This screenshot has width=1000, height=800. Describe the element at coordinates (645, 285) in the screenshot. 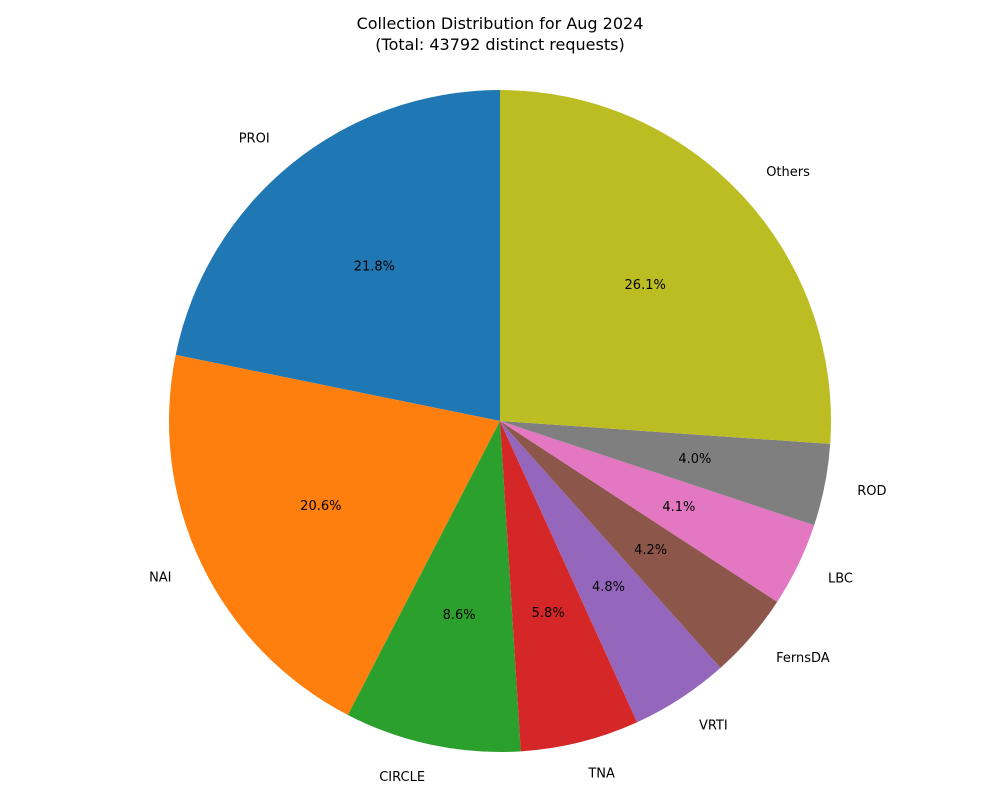

I see `slice-percent-others: 26.1%` at that location.